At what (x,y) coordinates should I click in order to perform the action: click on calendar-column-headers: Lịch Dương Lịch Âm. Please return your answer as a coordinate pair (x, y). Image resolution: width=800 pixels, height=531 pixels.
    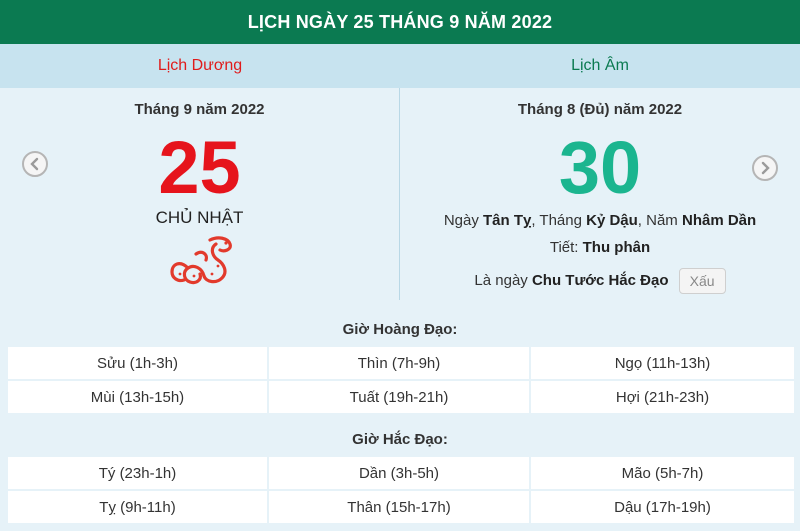
    Looking at the image, I should click on (400, 66).